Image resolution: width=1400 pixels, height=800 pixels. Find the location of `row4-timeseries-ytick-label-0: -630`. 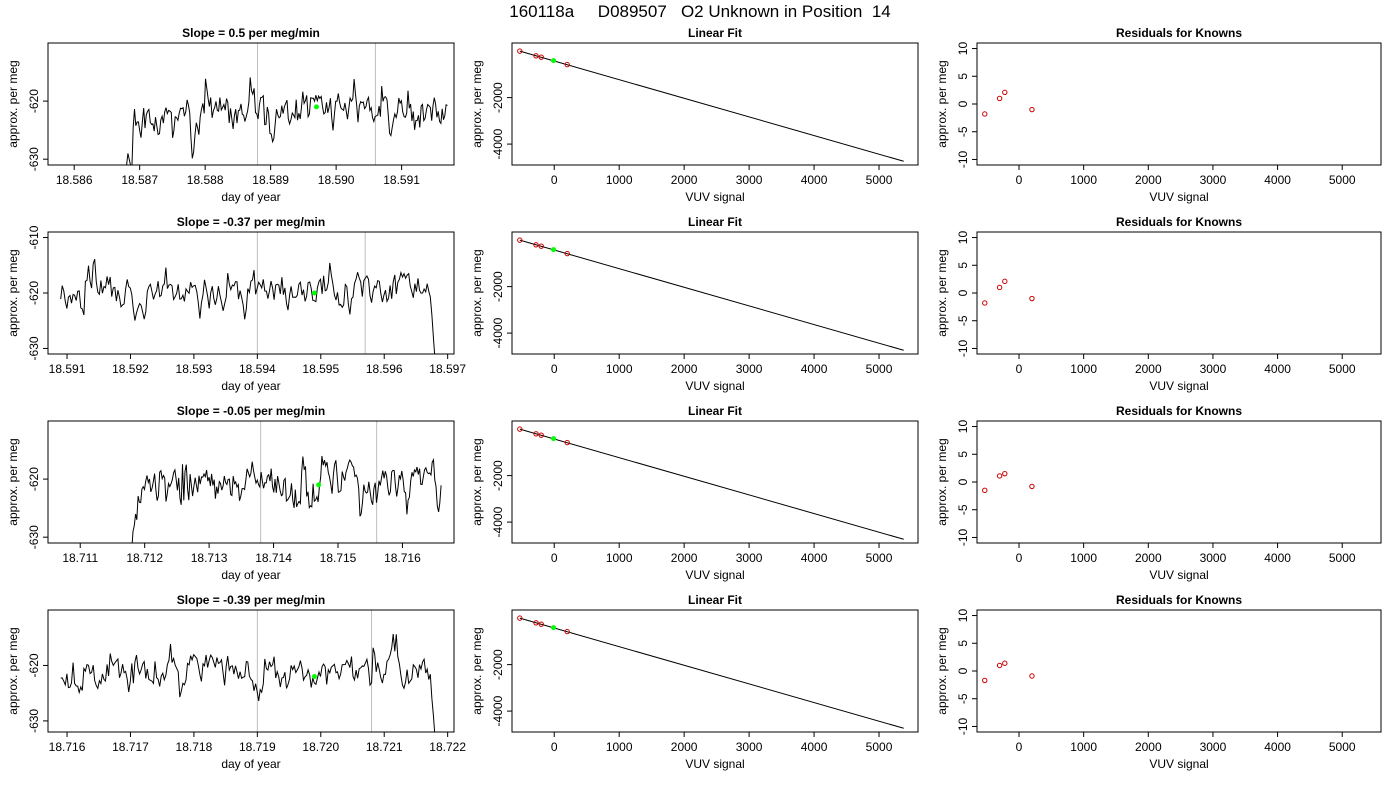

row4-timeseries-ytick-label-0: -630 is located at coordinates (34, 721).